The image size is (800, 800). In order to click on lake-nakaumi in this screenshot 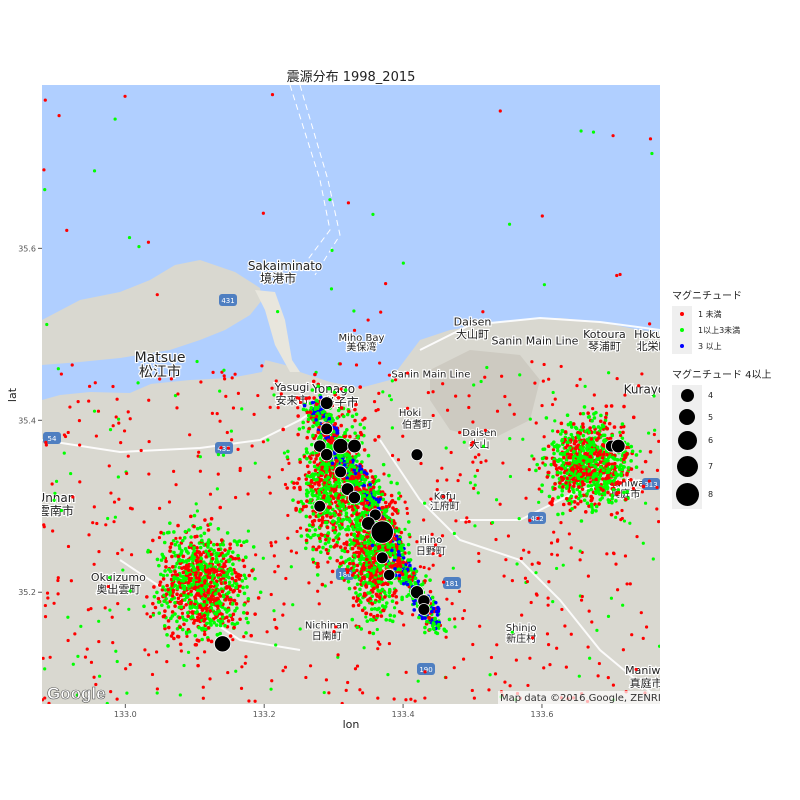, I will do `click(189, 365)`.